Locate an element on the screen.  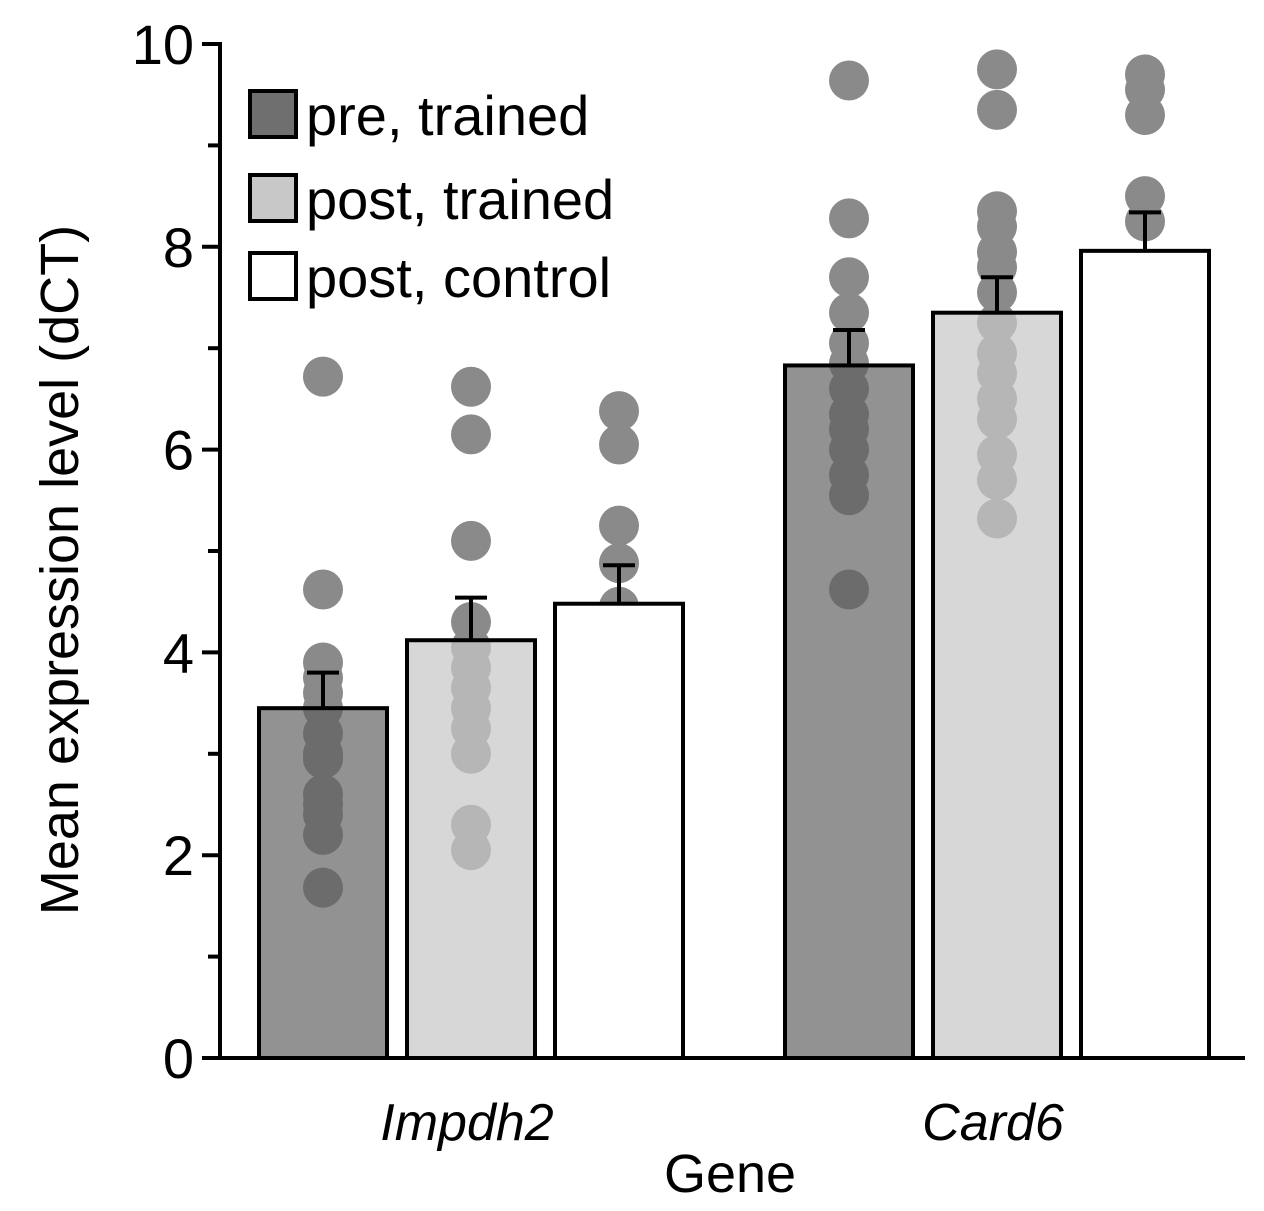
legend-swatch-post-trained is located at coordinates (273, 198).